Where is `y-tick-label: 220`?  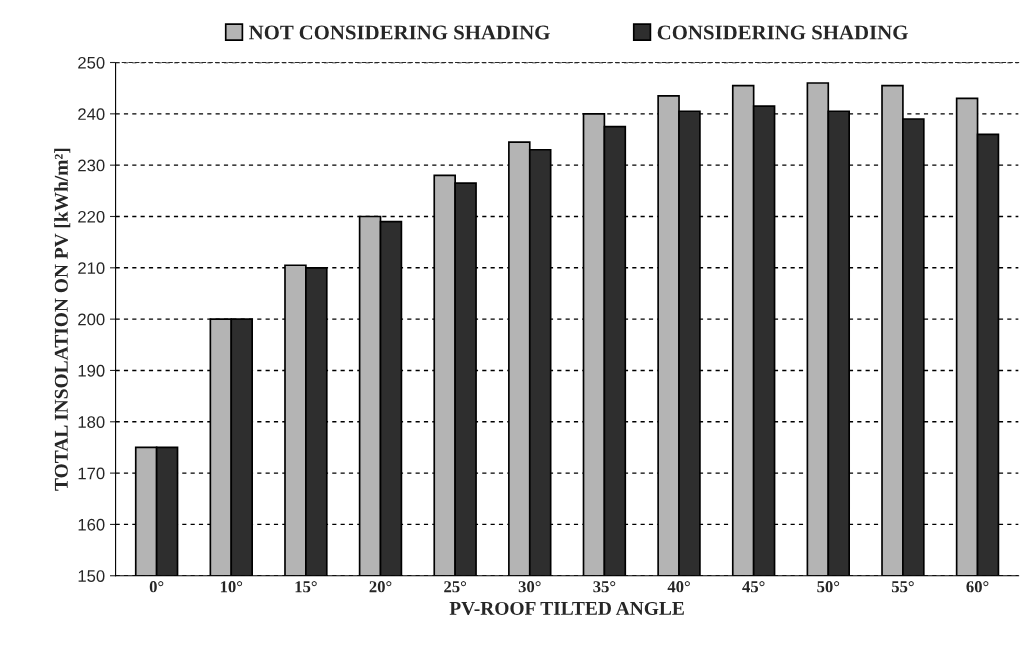 y-tick-label: 220 is located at coordinates (91, 216).